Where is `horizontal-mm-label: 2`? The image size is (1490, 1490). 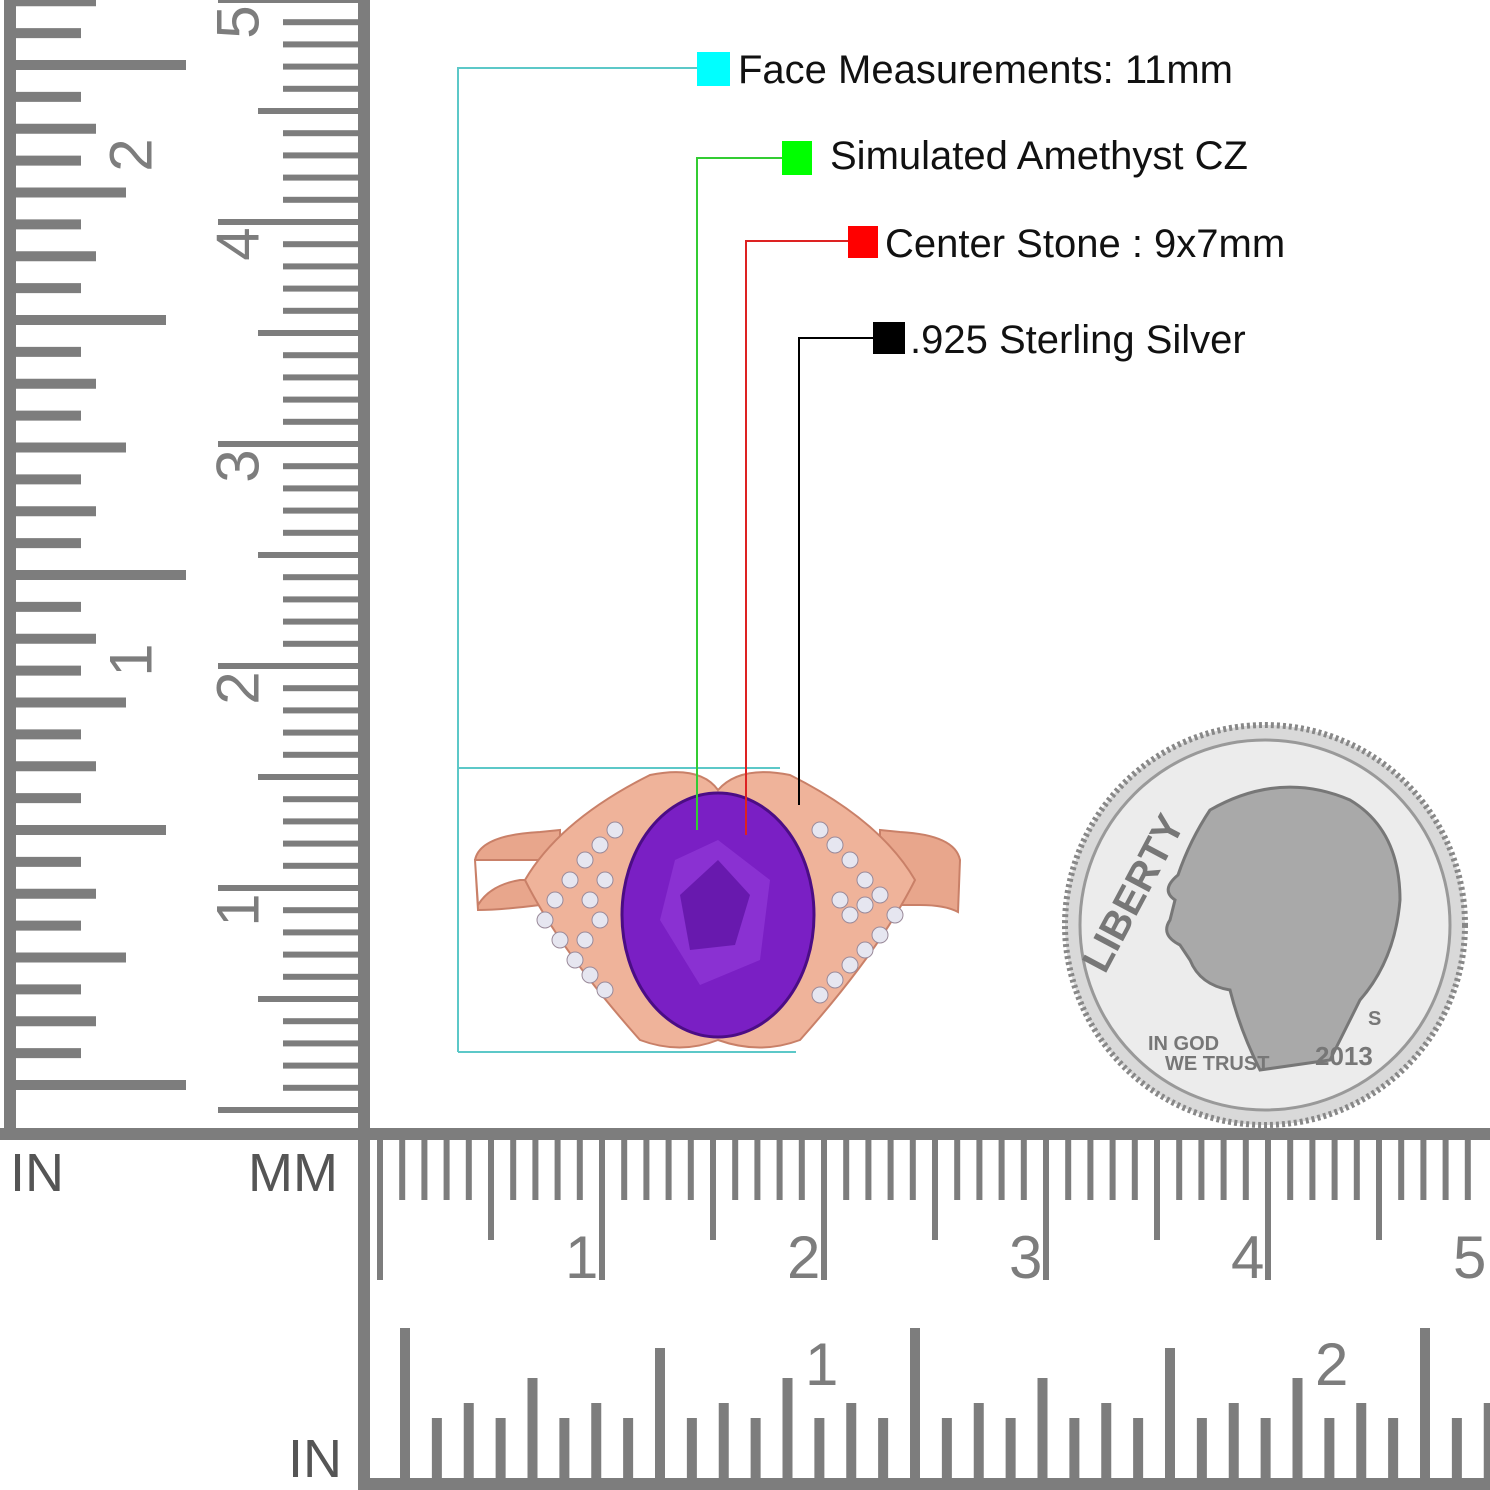 horizontal-mm-label: 2 is located at coordinates (804, 1257).